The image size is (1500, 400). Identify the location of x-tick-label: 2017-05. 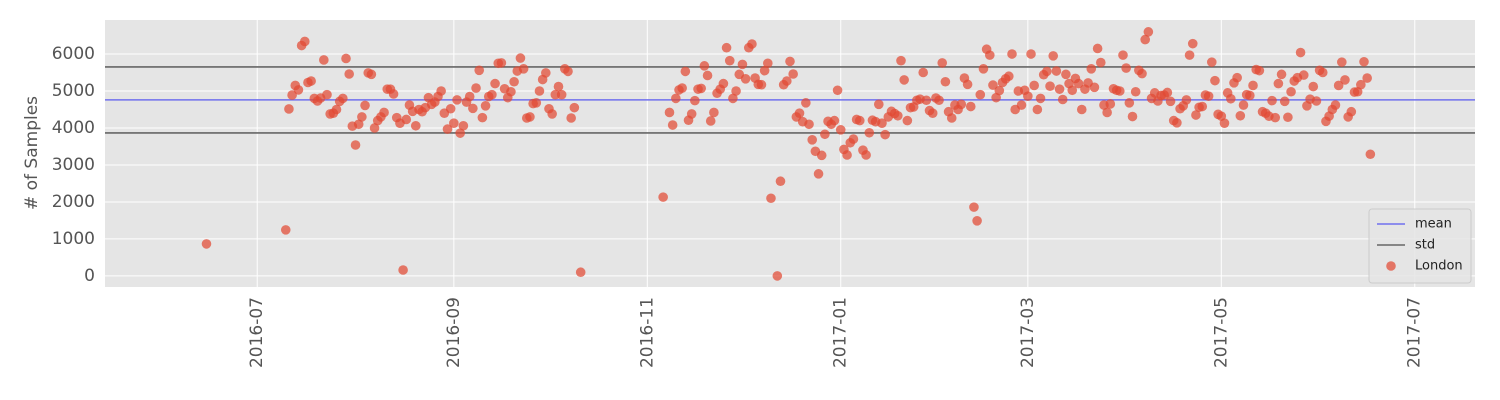
(1221, 332).